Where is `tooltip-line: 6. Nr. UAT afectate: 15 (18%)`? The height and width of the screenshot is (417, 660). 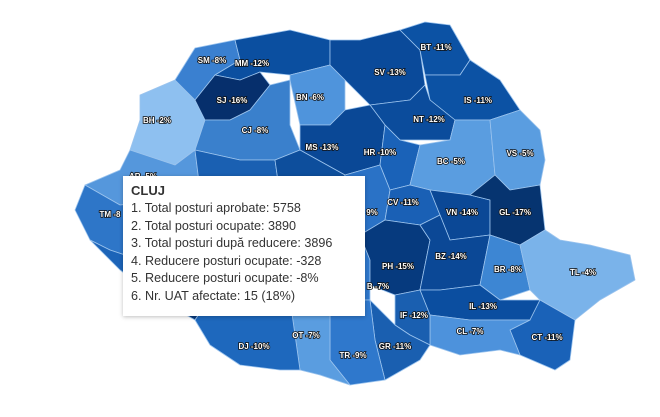
tooltip-line: 6. Nr. UAT afectate: 15 (18%) is located at coordinates (213, 295).